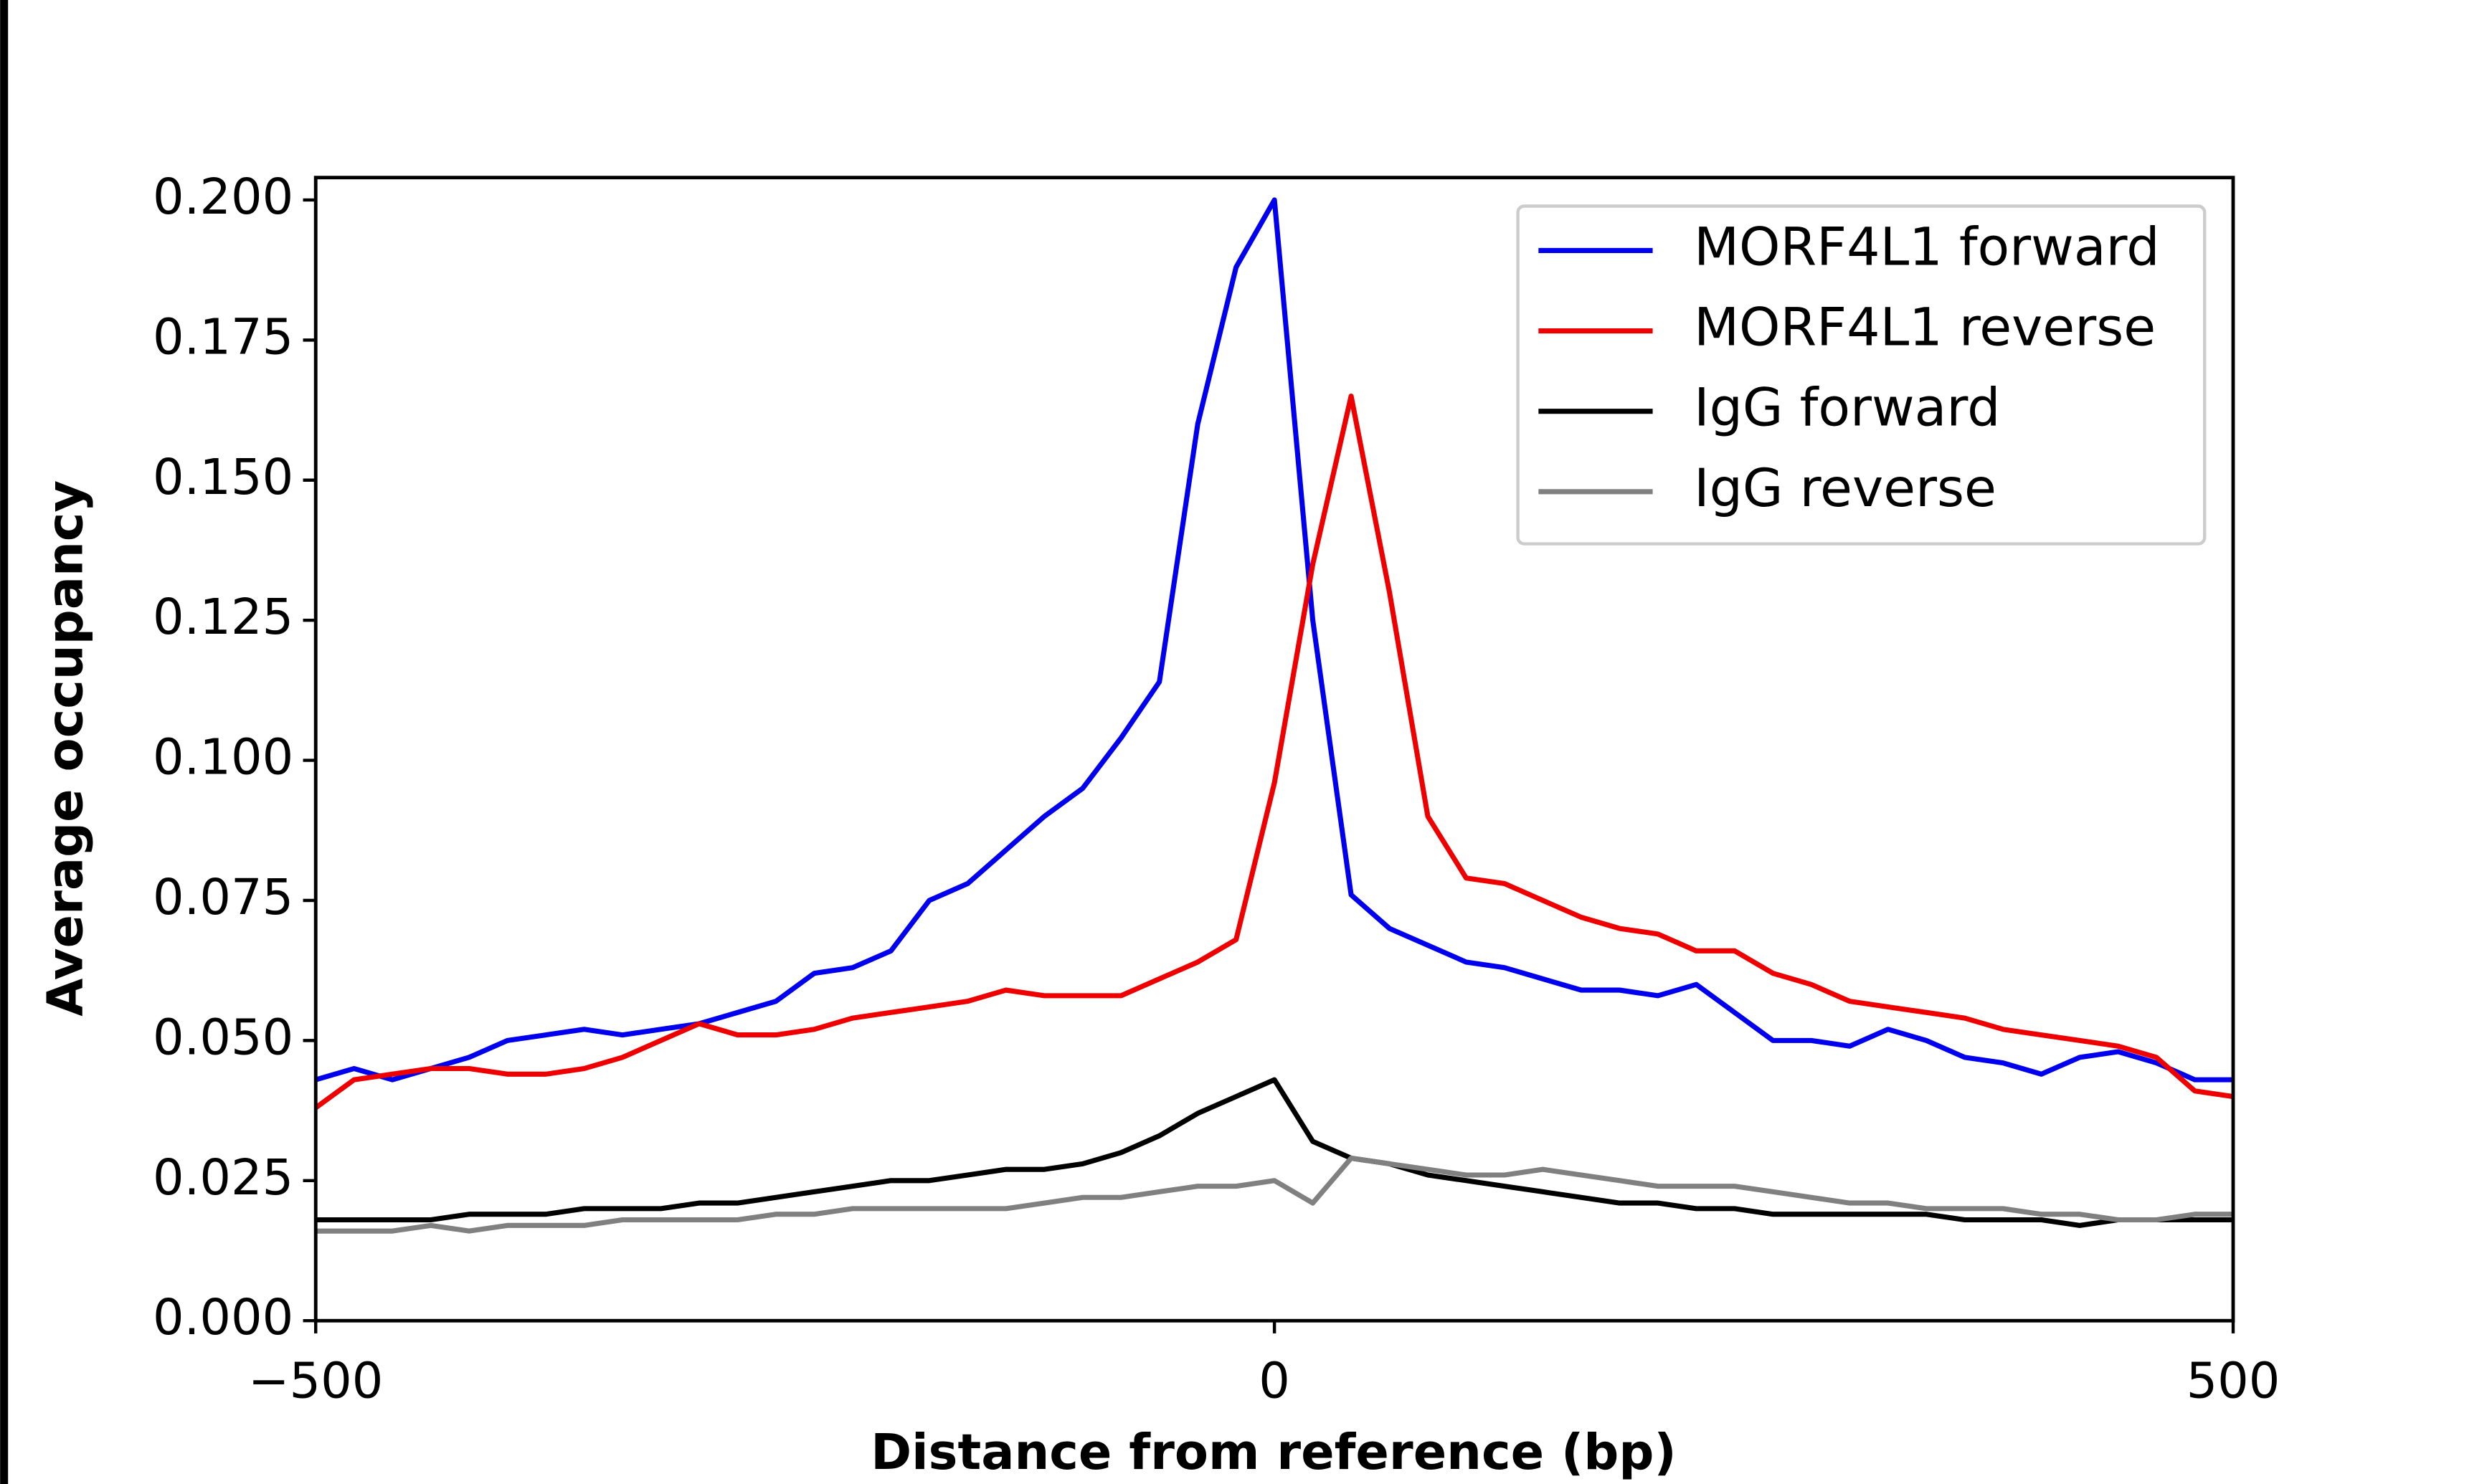 The width and height of the screenshot is (2487, 1484). Describe the element at coordinates (223, 1037) in the screenshot. I see `y-tick-label: 0.050` at that location.